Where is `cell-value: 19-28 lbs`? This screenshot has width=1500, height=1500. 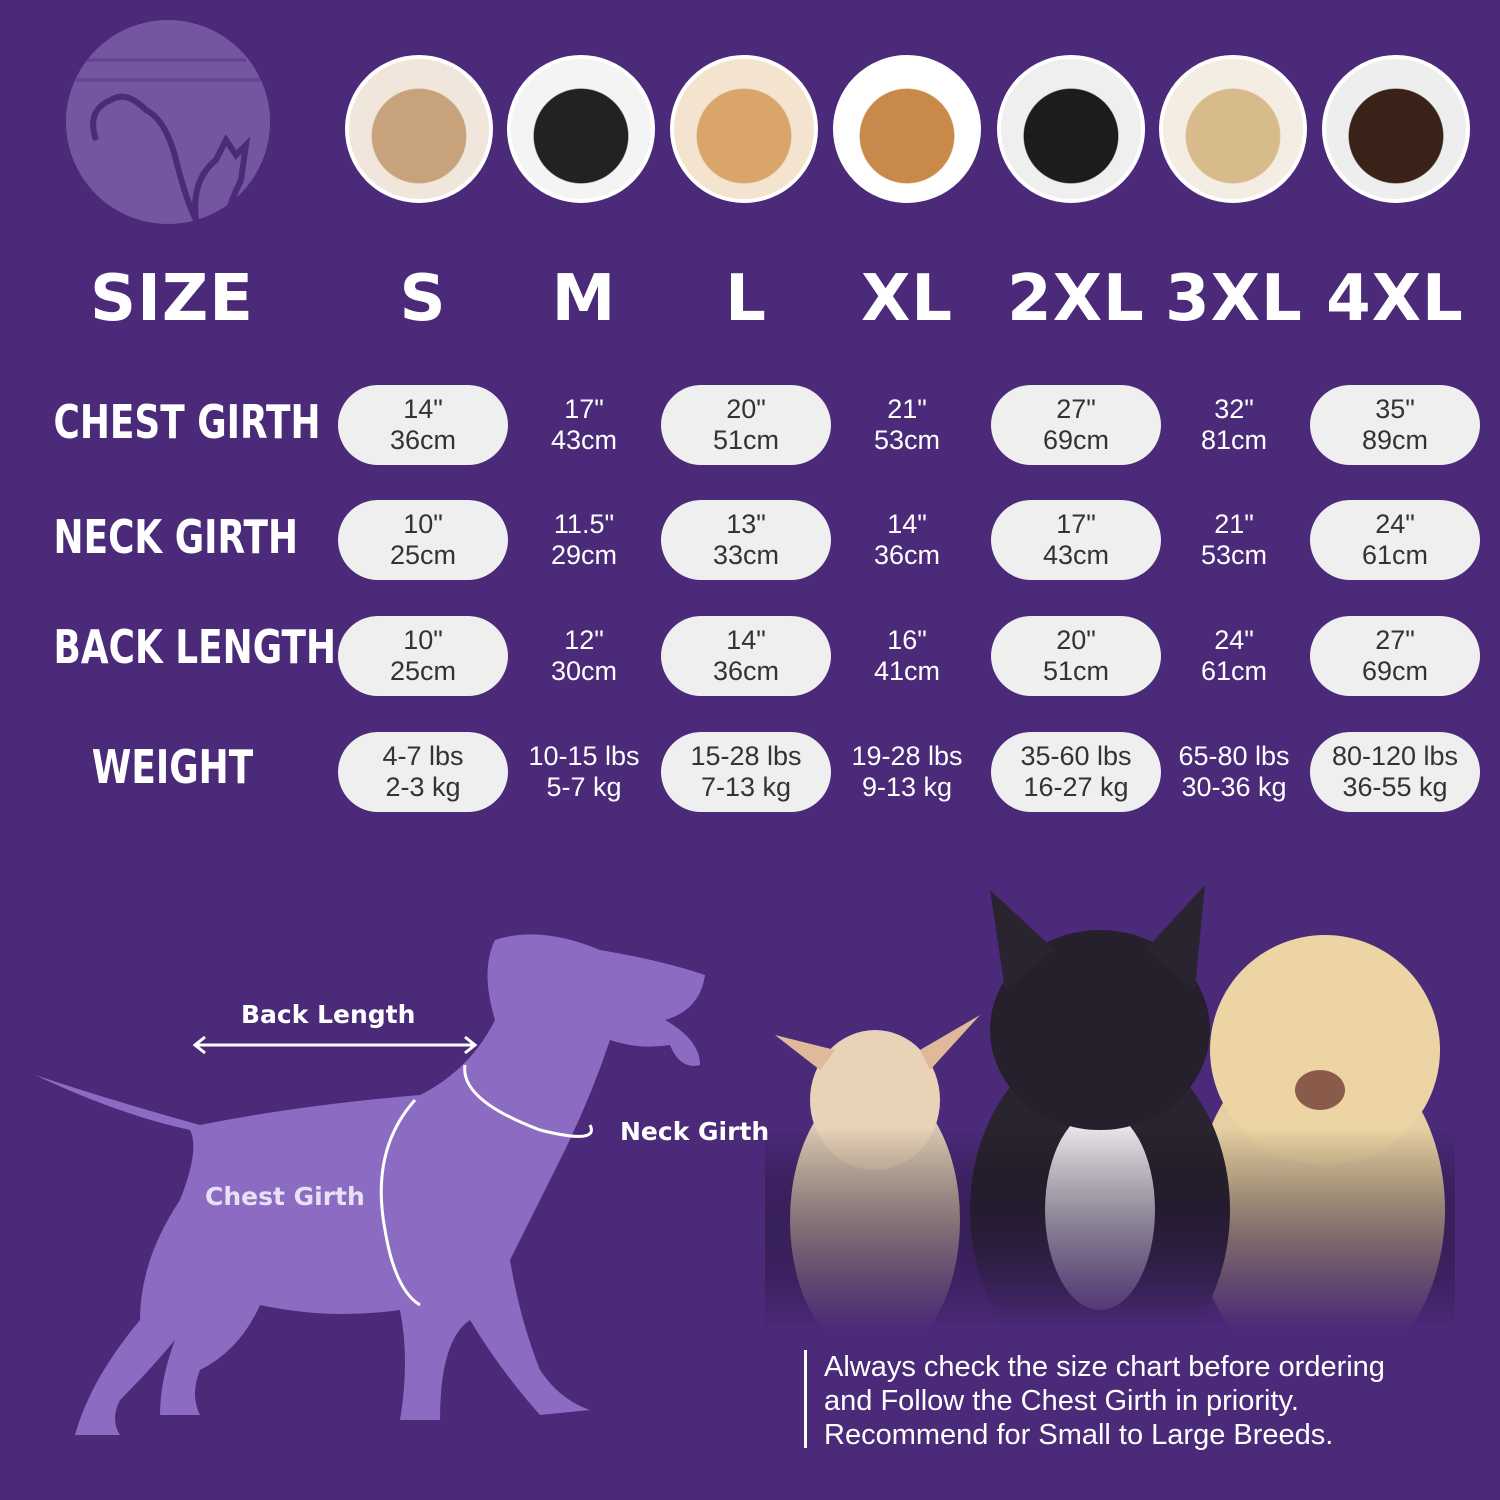
cell-value: 19-28 lbs is located at coordinates (907, 756).